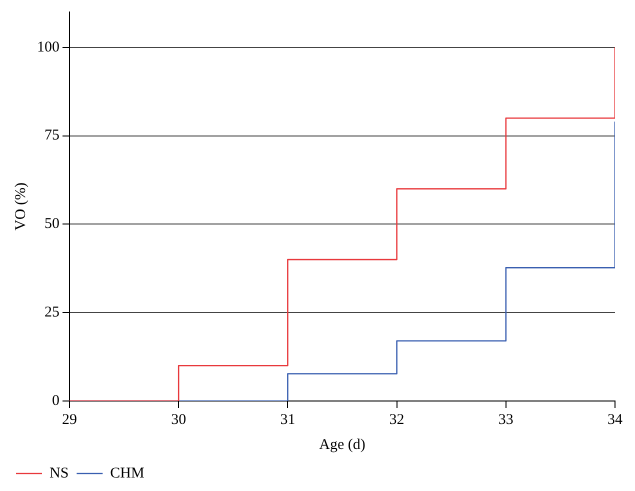 This screenshot has width=635, height=491. Describe the element at coordinates (56, 400) in the screenshot. I see `y-tick-label: 0` at that location.